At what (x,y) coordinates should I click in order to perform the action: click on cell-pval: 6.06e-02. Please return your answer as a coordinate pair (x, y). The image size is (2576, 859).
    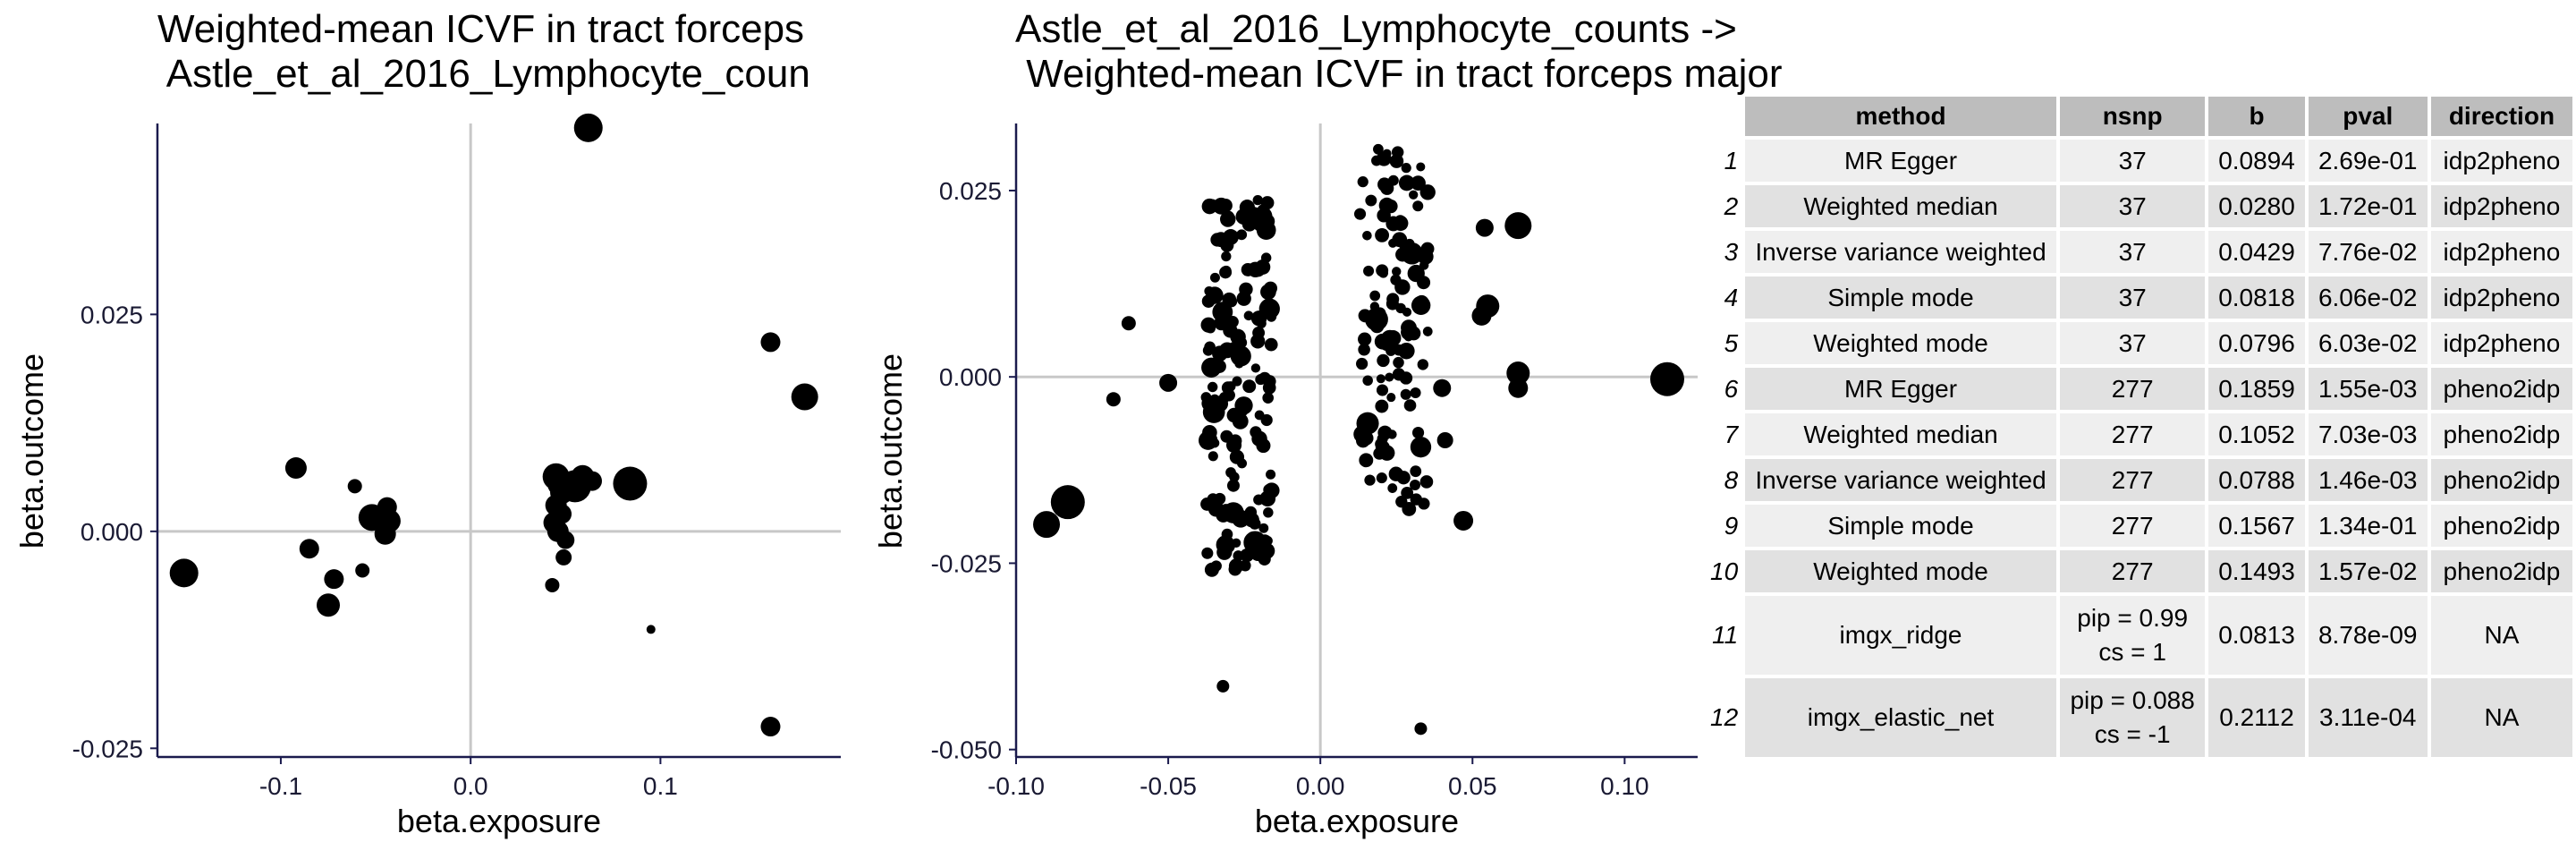
    Looking at the image, I should click on (2368, 297).